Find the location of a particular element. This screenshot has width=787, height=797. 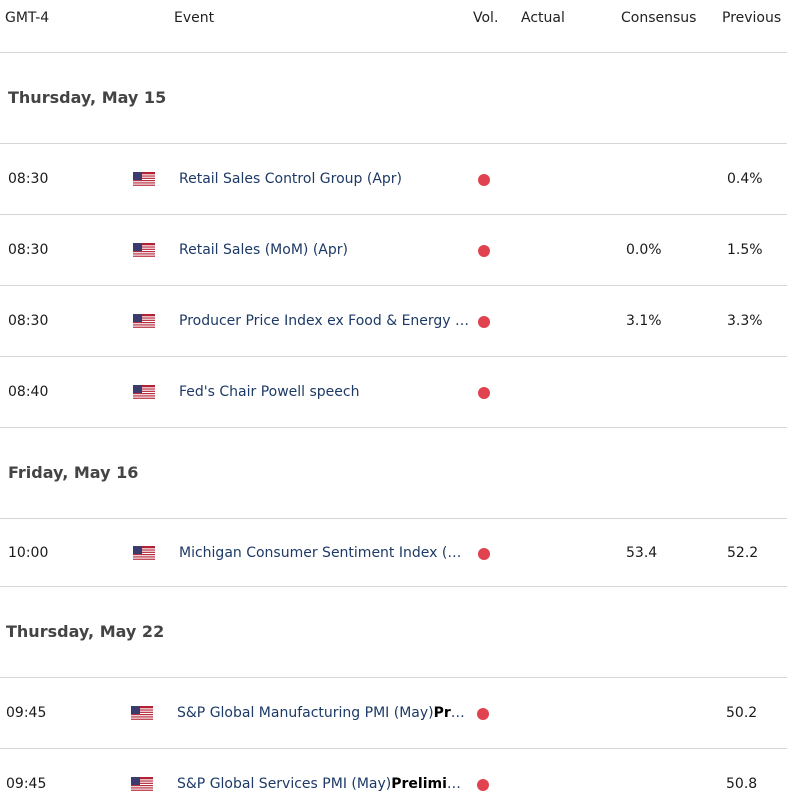

previous-value: 50.2 is located at coordinates (742, 713).